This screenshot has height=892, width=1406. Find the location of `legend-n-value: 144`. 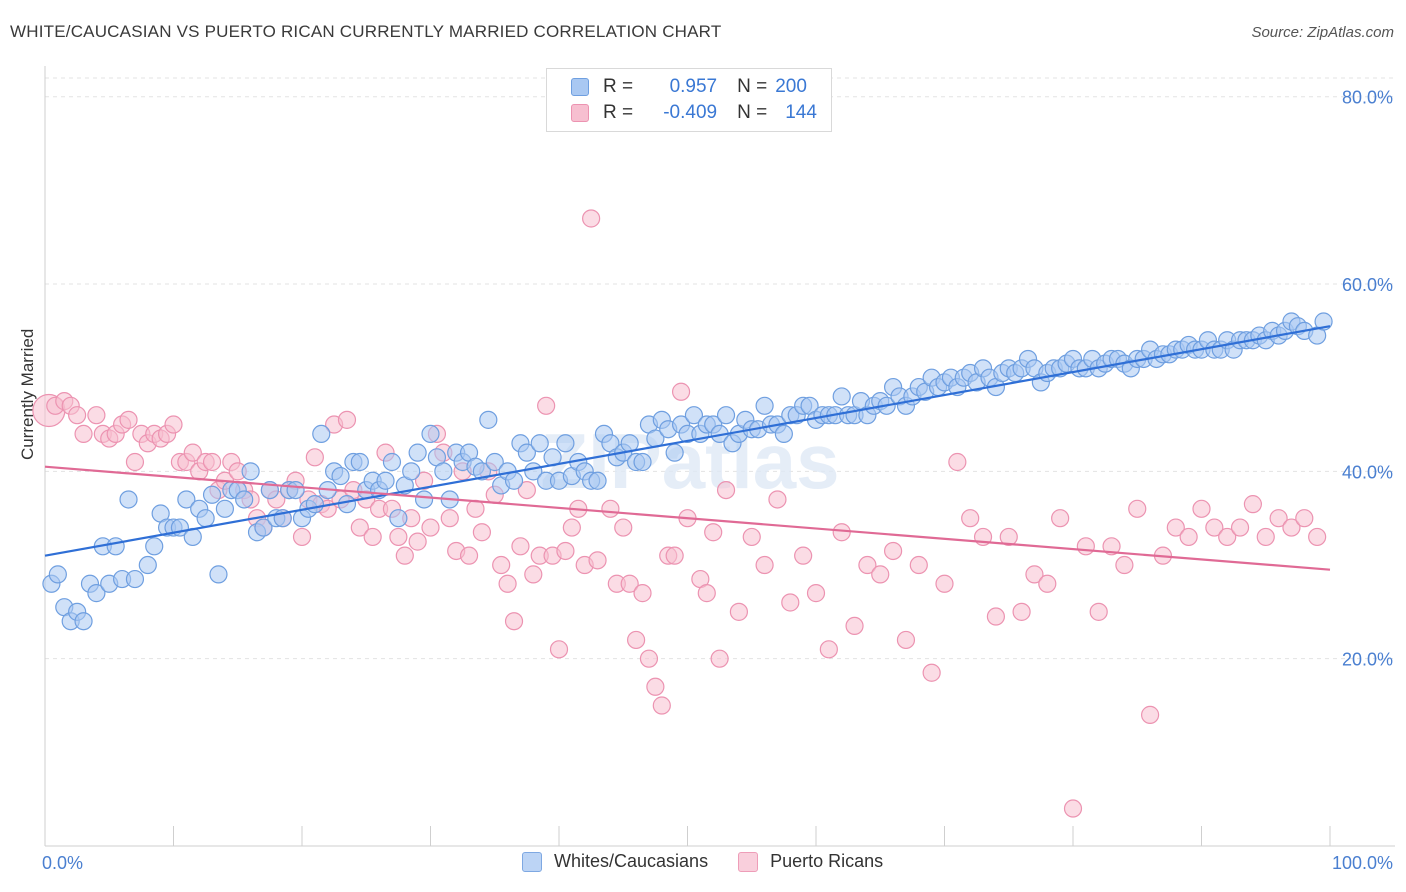

legend-n-value: 144 is located at coordinates (801, 112).